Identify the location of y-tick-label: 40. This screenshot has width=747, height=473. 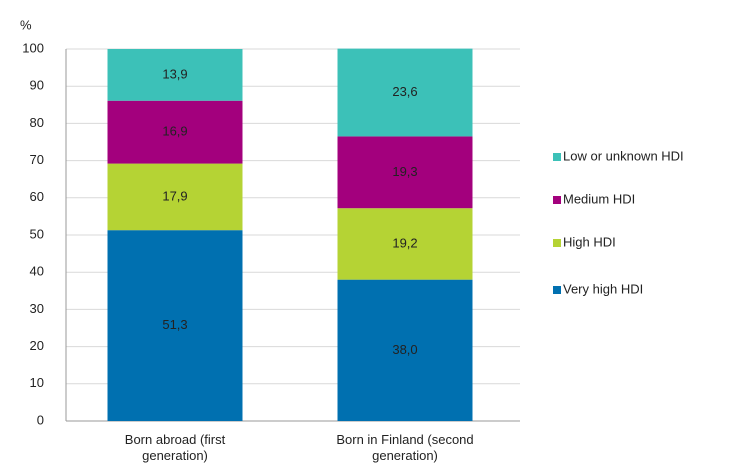
(37, 271).